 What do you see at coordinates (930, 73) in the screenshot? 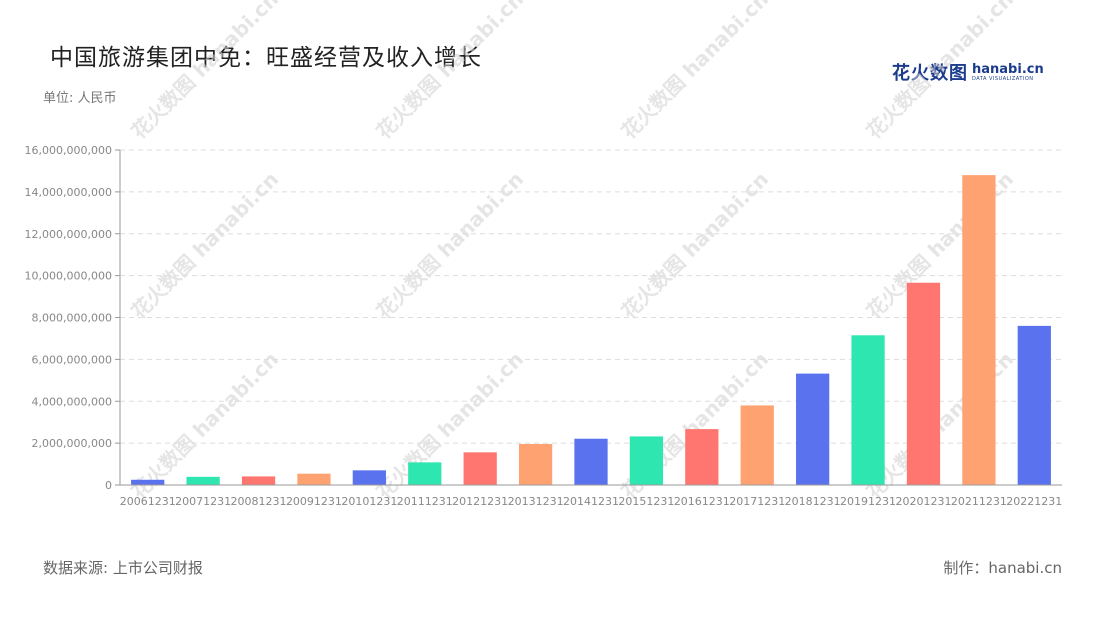
I see `logo-cn-text: 花火数图` at bounding box center [930, 73].